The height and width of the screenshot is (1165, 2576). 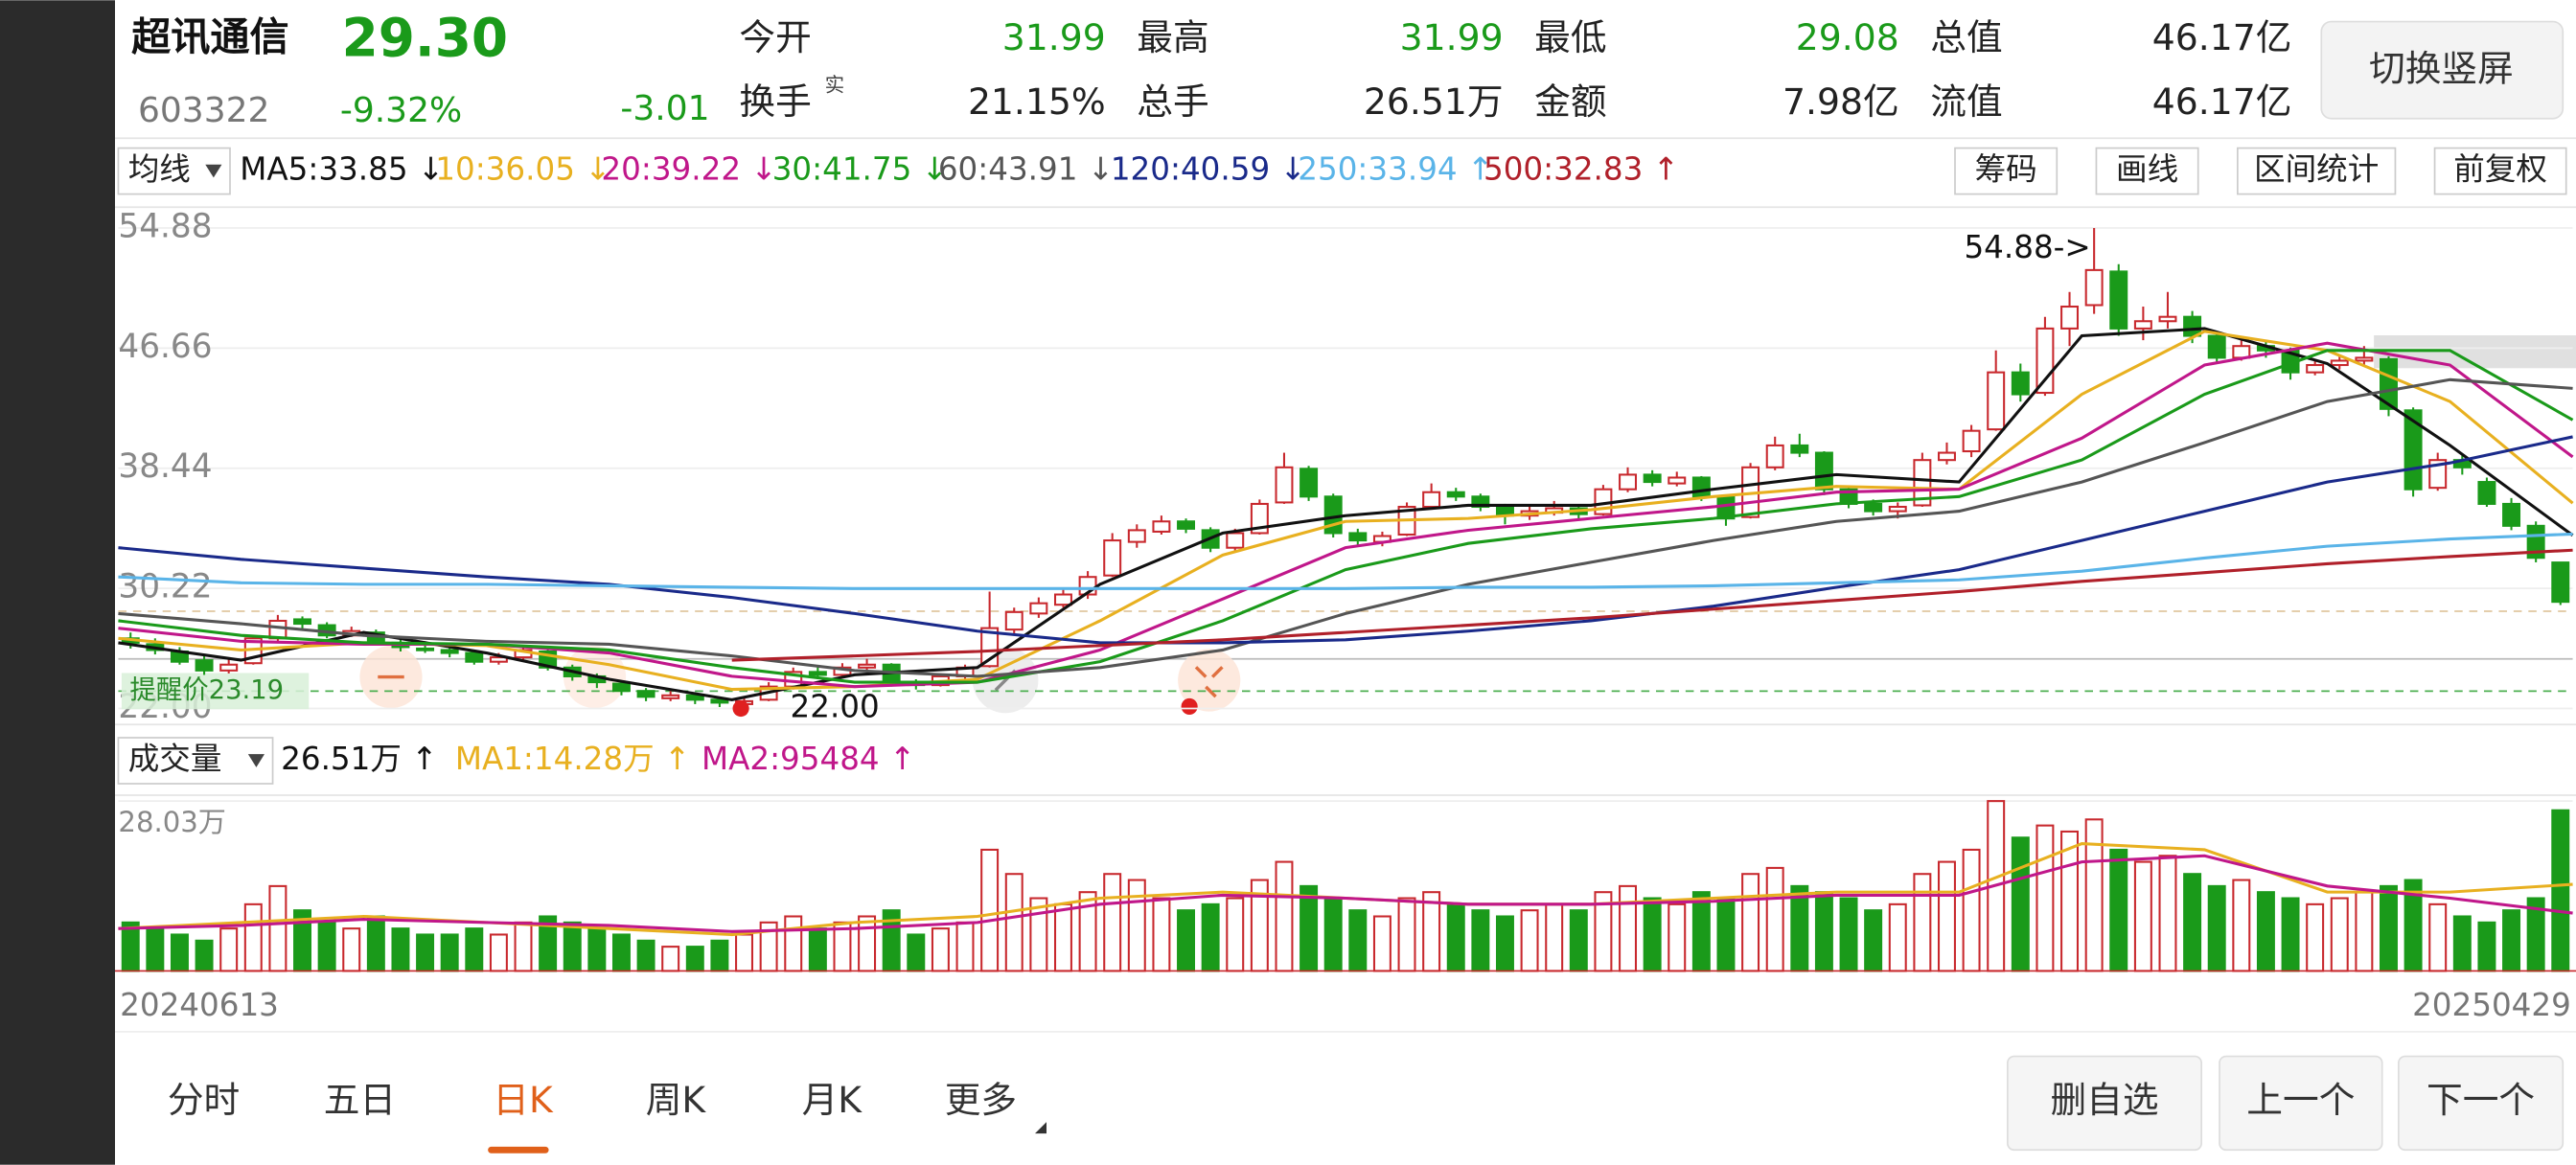 What do you see at coordinates (165, 226) in the screenshot?
I see `y-tick-label: 54.88` at bounding box center [165, 226].